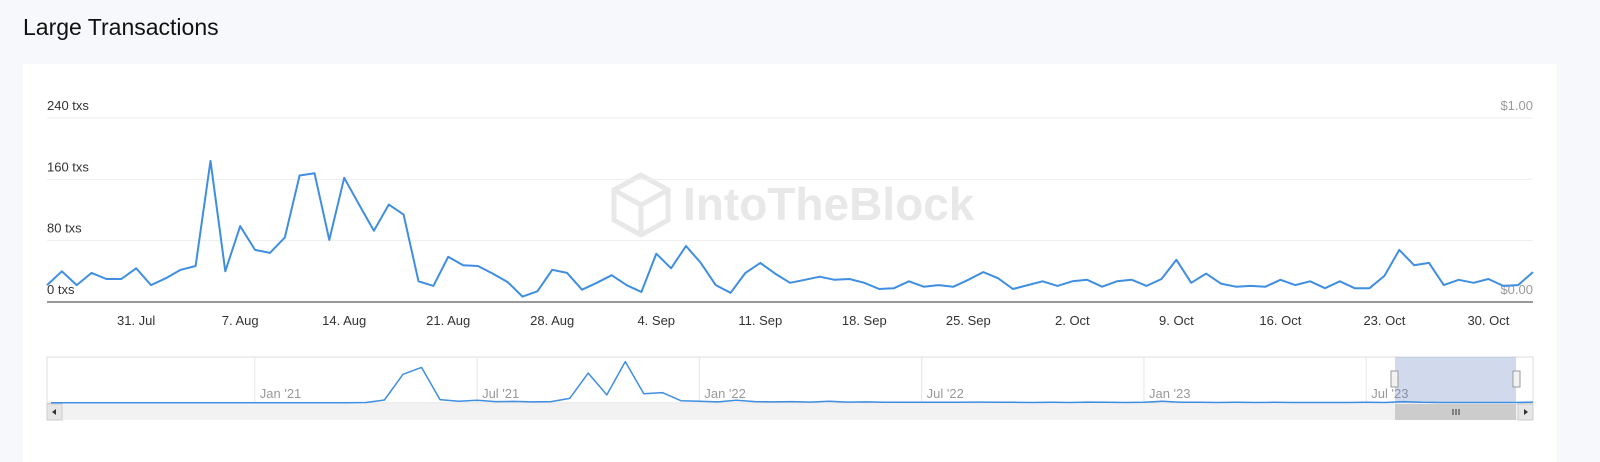 The height and width of the screenshot is (462, 1600). I want to click on range-selection, so click(1455, 380).